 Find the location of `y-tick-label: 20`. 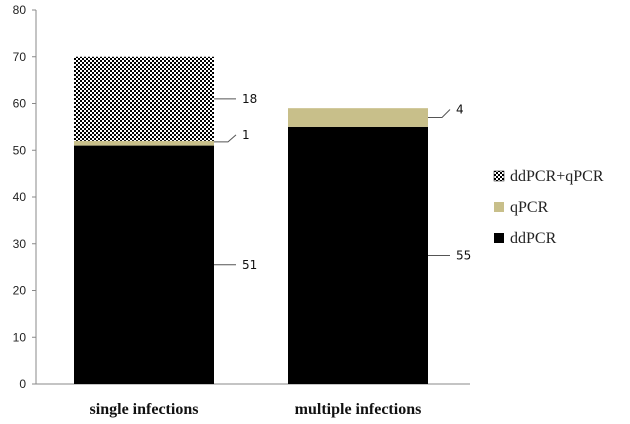

y-tick-label: 20 is located at coordinates (20, 291).